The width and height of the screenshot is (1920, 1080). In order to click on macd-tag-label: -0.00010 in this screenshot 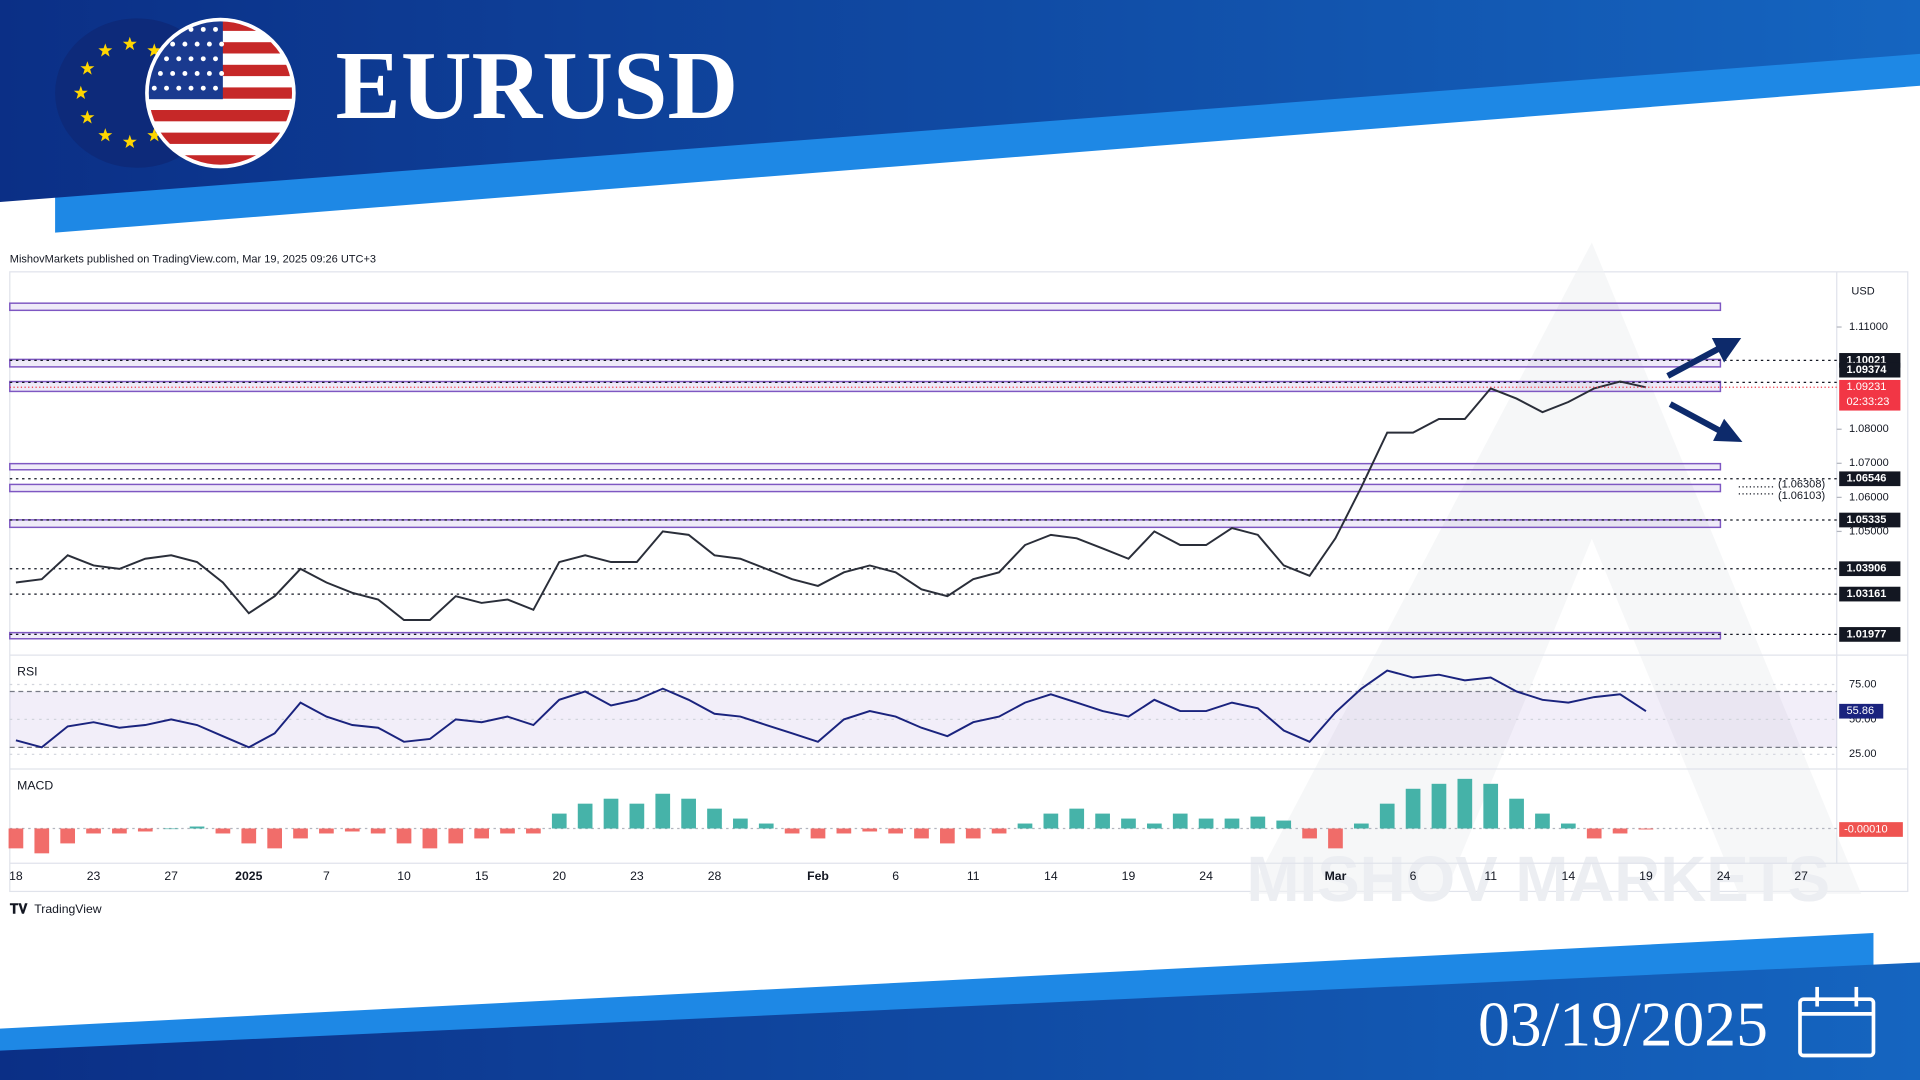, I will do `click(1866, 829)`.